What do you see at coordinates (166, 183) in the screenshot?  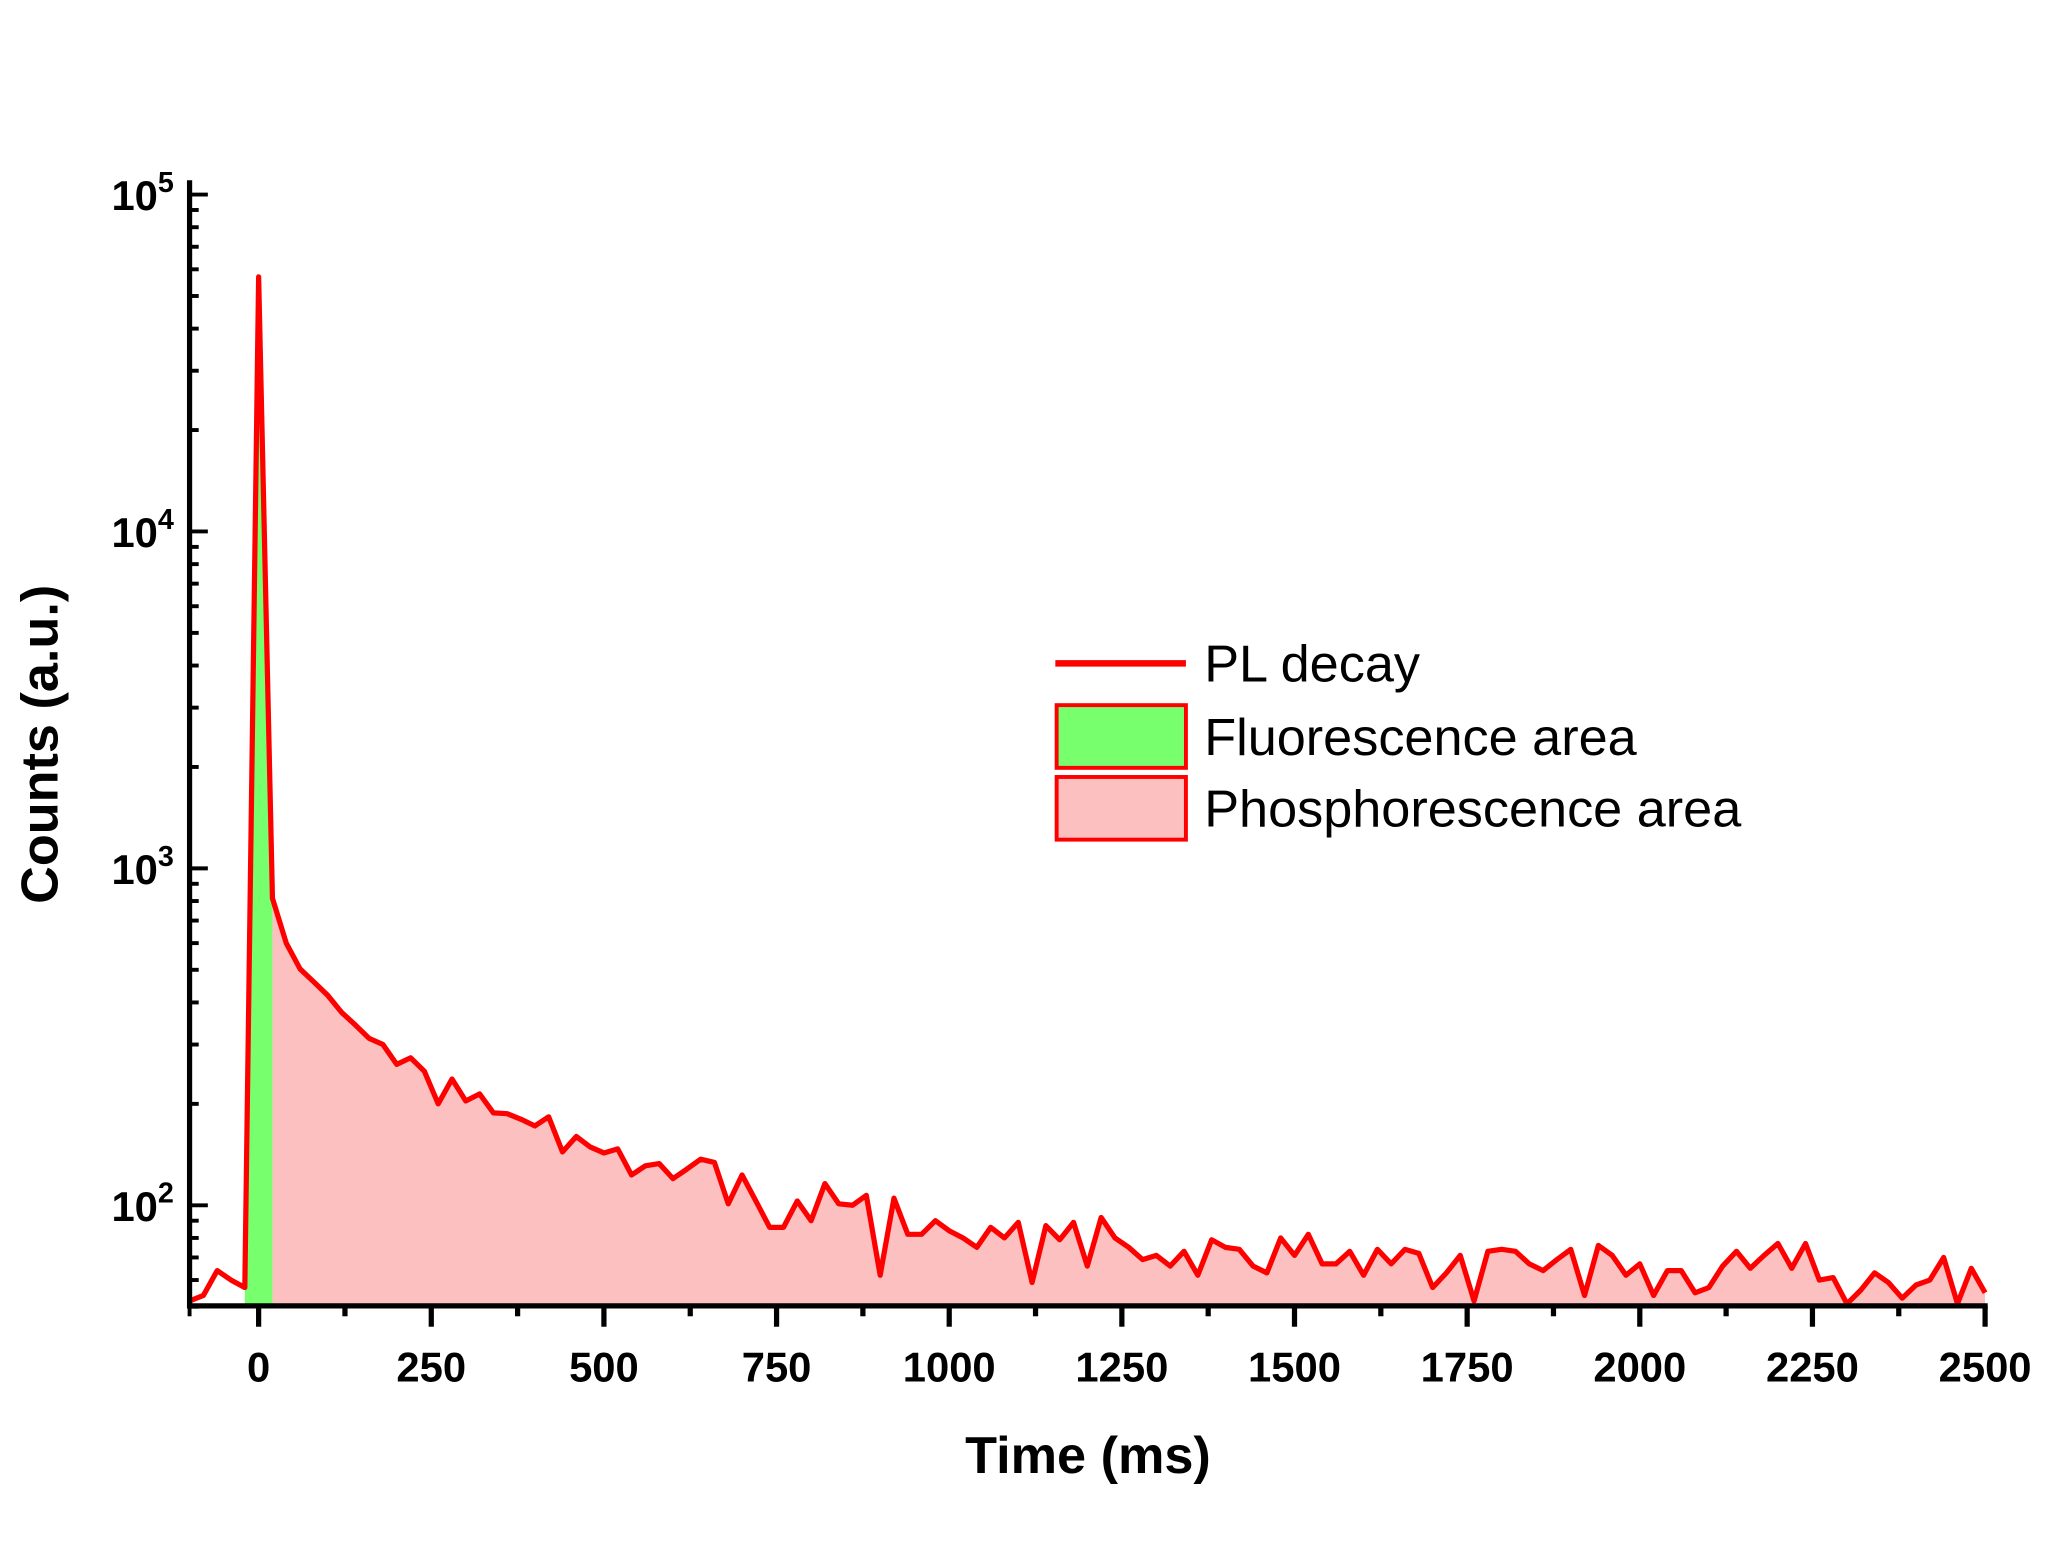 I see `tick-exponent: 5` at bounding box center [166, 183].